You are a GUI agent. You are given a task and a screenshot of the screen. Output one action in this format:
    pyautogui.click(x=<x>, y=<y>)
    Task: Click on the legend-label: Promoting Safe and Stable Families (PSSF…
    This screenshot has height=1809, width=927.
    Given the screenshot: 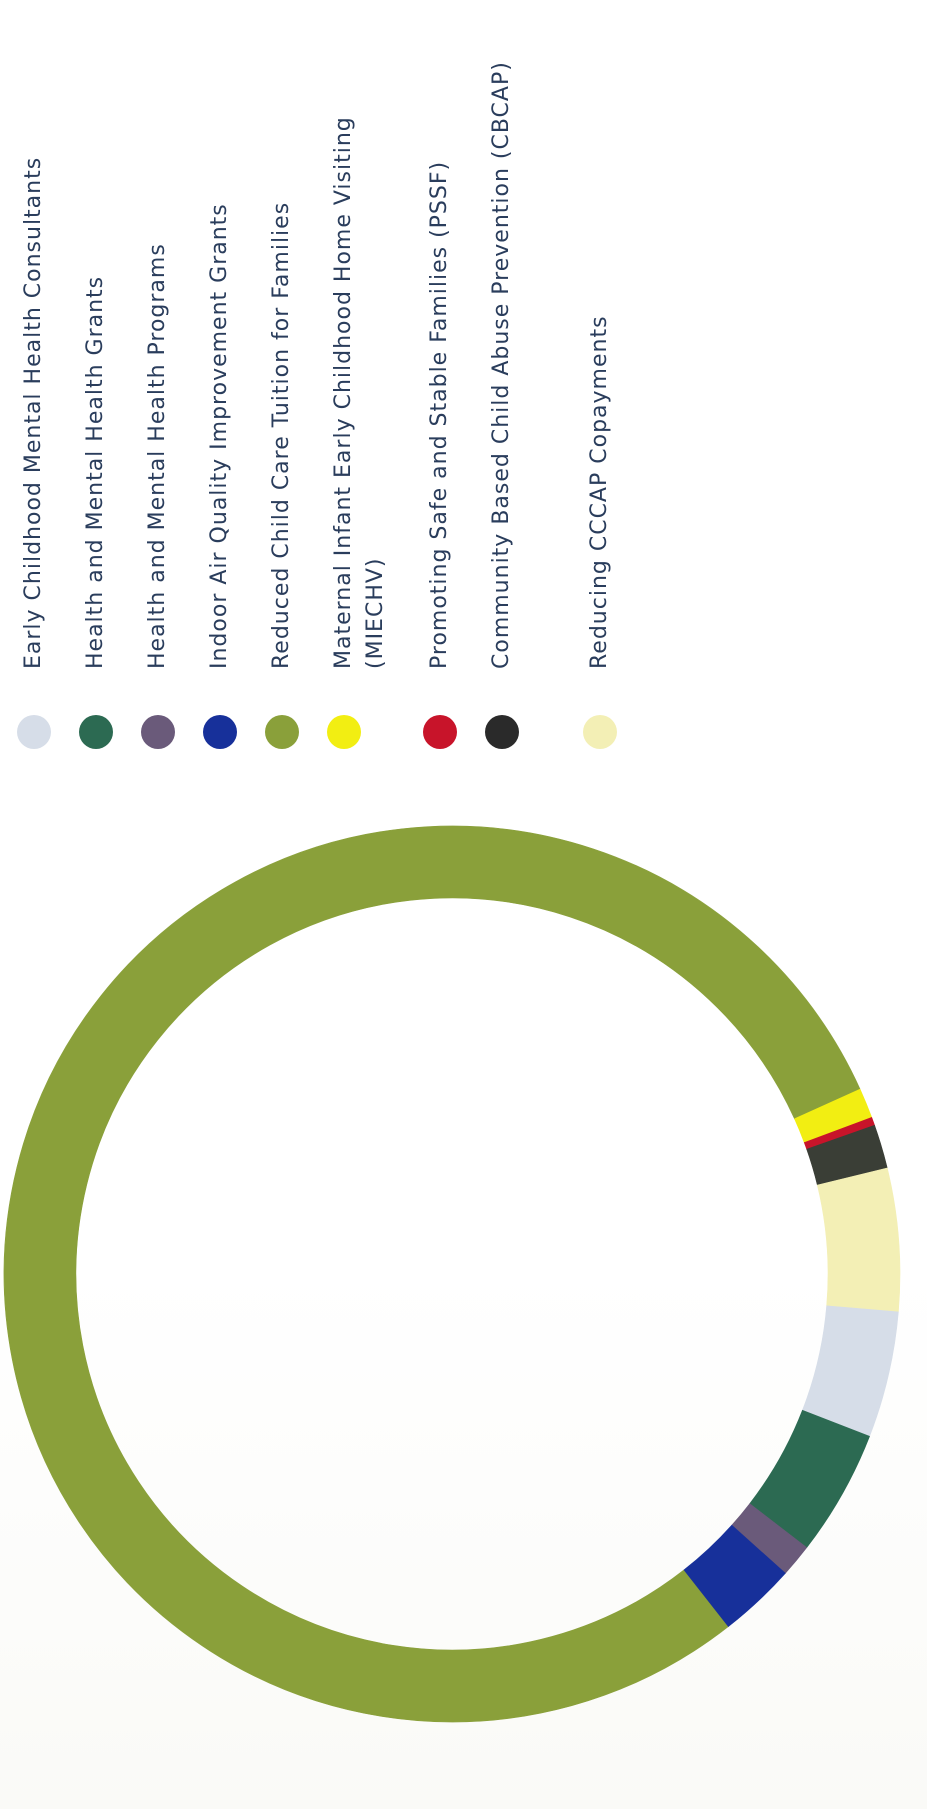 What is the action you would take?
    pyautogui.click(x=439, y=414)
    